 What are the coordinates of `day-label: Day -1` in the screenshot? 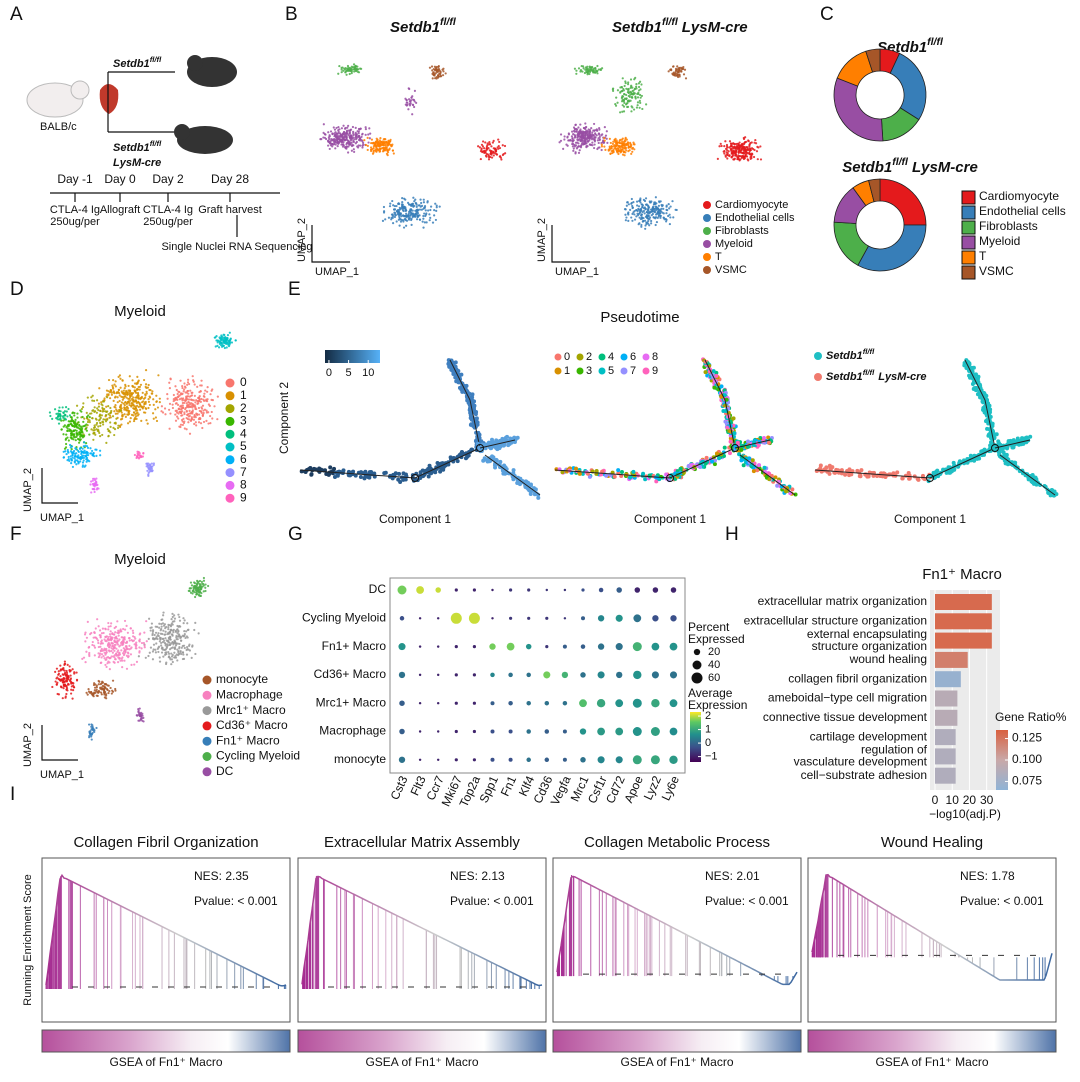 It's located at (75, 179).